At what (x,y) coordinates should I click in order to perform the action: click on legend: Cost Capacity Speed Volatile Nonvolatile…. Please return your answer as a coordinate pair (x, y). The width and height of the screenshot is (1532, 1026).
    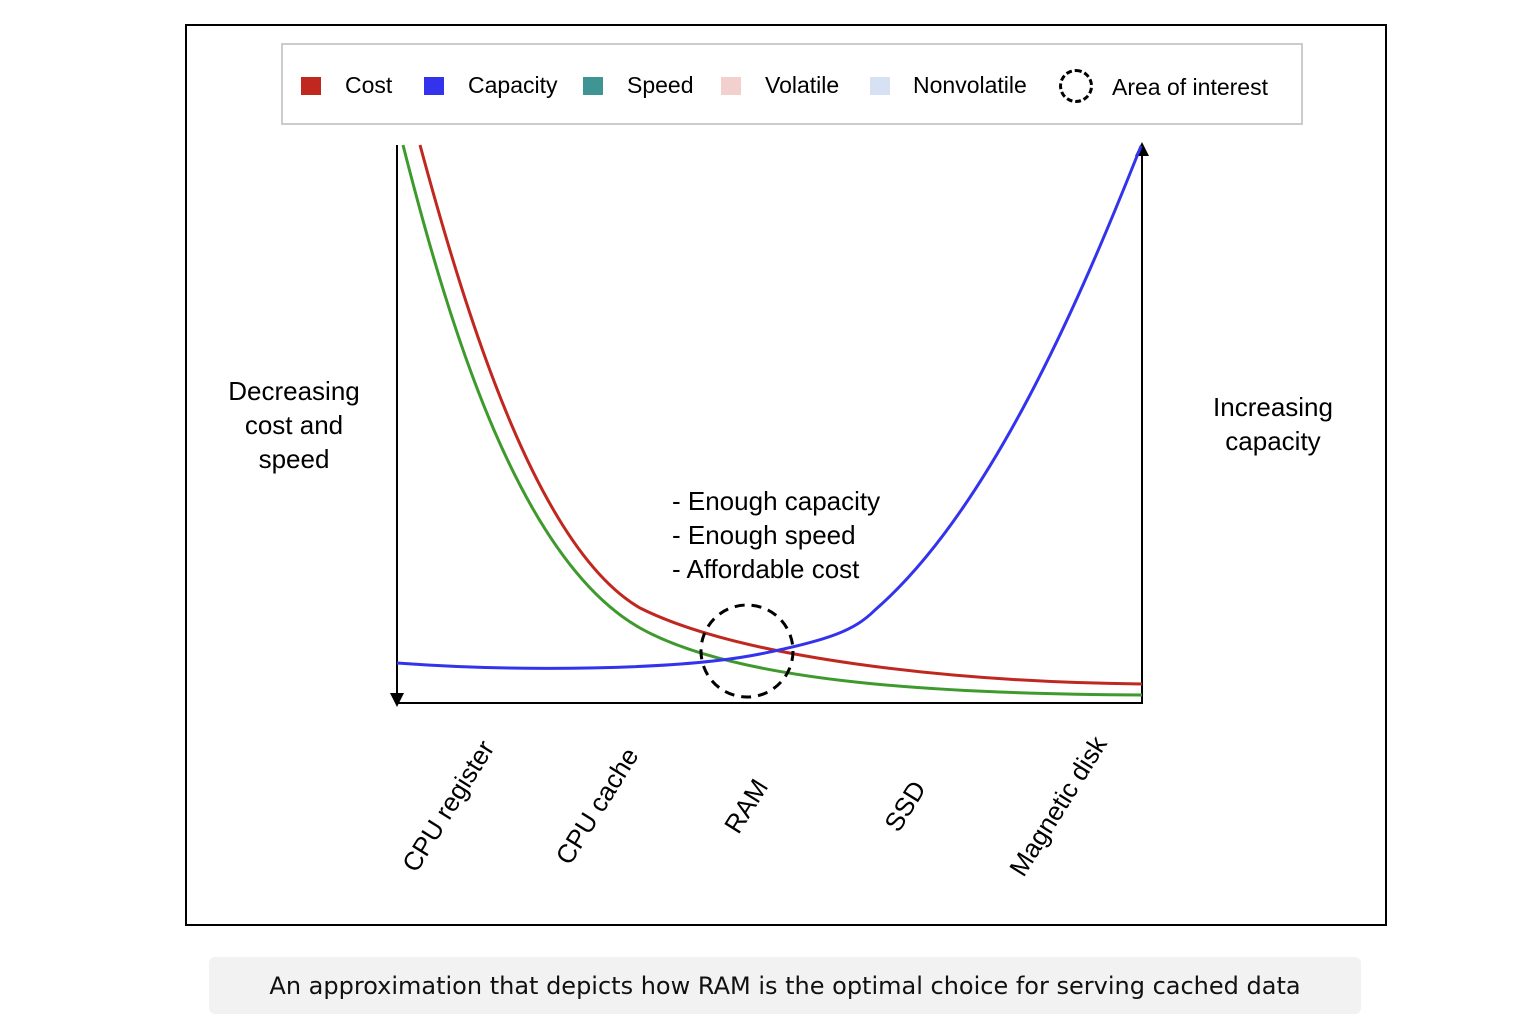
    Looking at the image, I should click on (792, 84).